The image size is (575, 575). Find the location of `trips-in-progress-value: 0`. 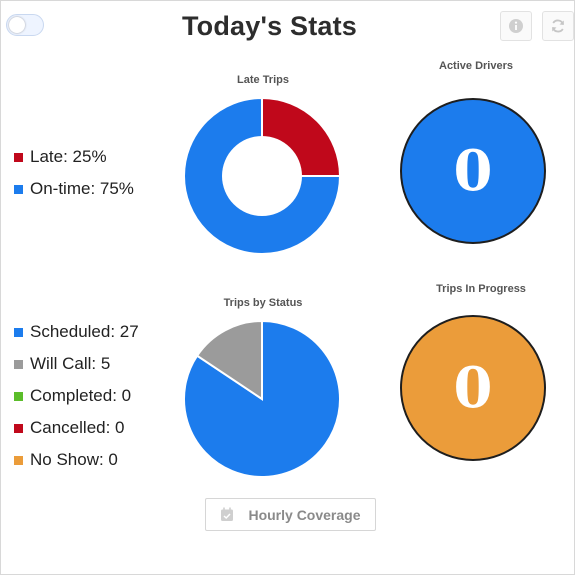

trips-in-progress-value: 0 is located at coordinates (473, 388).